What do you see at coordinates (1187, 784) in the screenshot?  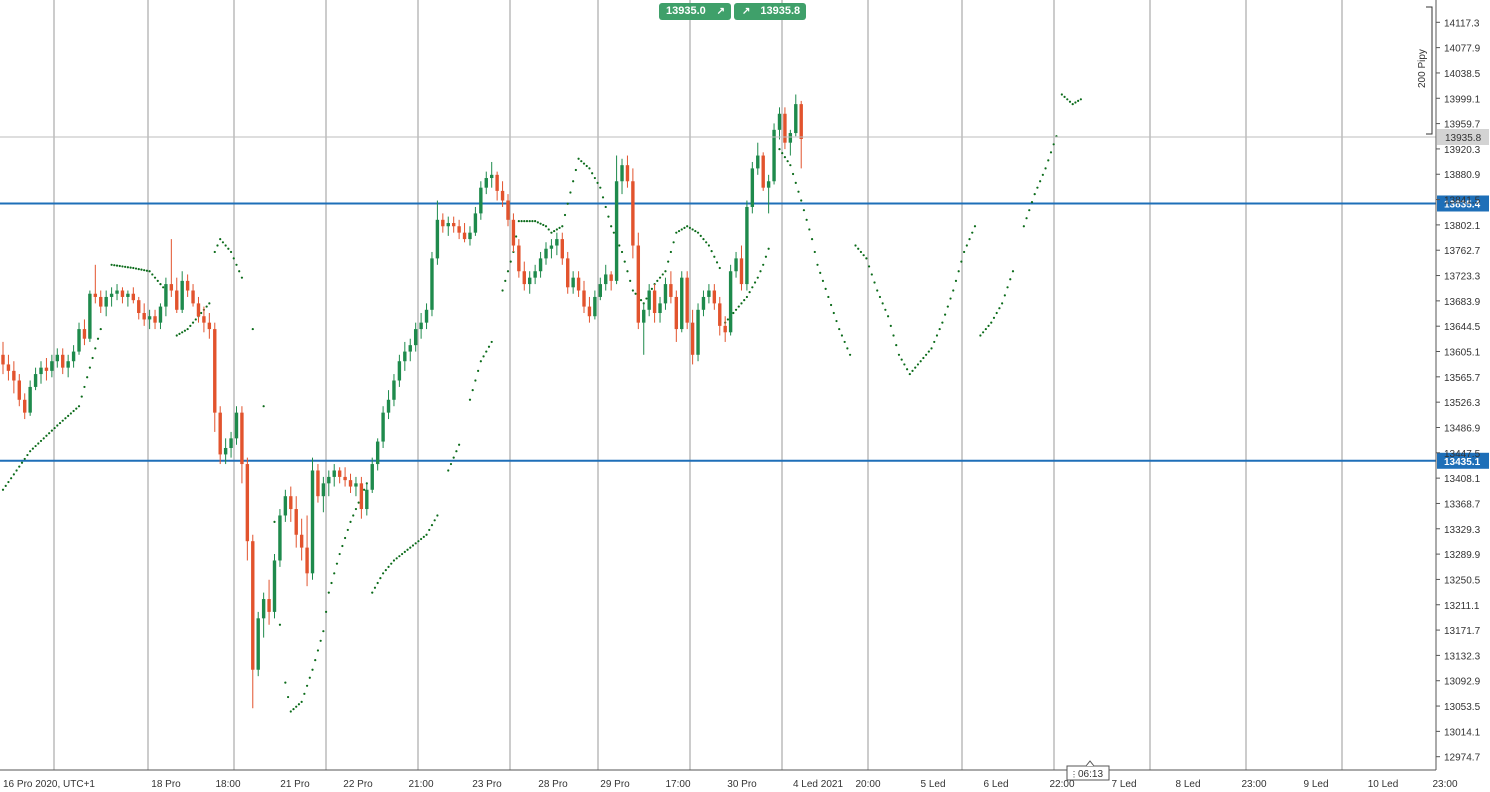 I see `x-tick-label: 8 Led` at bounding box center [1187, 784].